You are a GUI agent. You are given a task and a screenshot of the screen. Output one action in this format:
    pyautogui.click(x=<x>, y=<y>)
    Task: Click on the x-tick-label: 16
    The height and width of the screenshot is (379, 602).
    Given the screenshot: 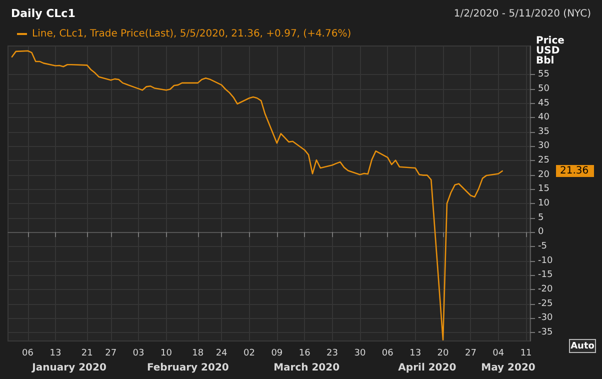 What is the action you would take?
    pyautogui.click(x=304, y=353)
    